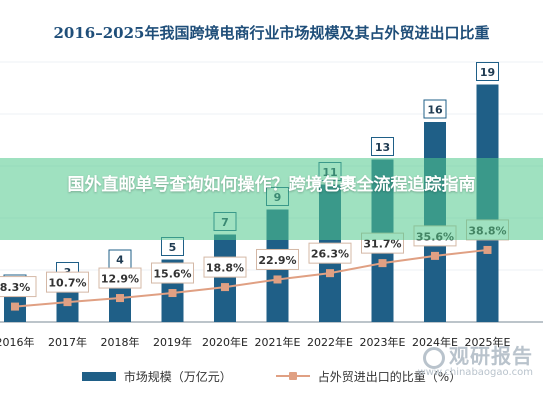 The width and height of the screenshot is (543, 408). Describe the element at coordinates (271, 33) in the screenshot. I see `chart-title: 2016–2025年我国跨境电商行业市场规模及其占外贸进出口比重` at that location.